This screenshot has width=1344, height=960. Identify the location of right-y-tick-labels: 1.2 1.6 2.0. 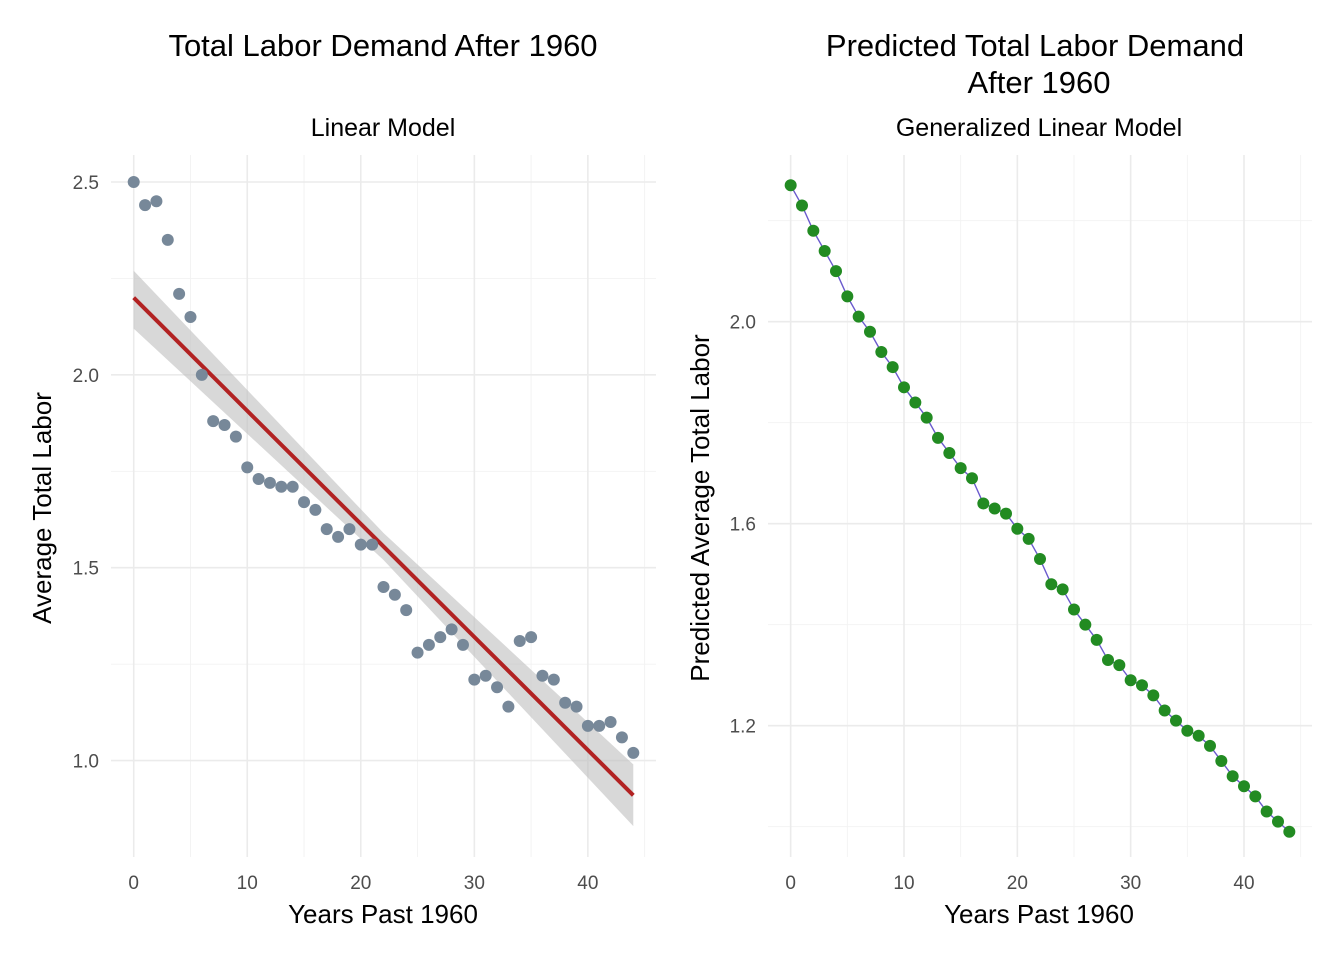
(743, 525).